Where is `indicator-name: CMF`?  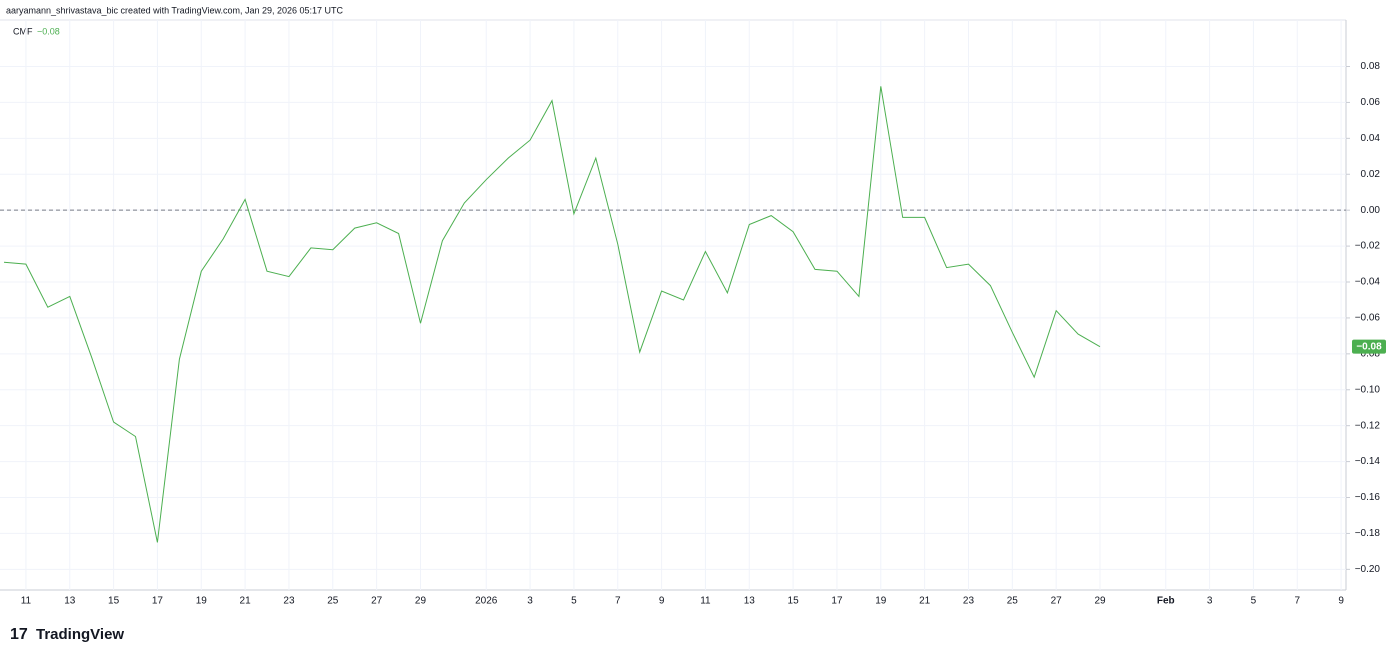
indicator-name: CMF is located at coordinates (23, 31).